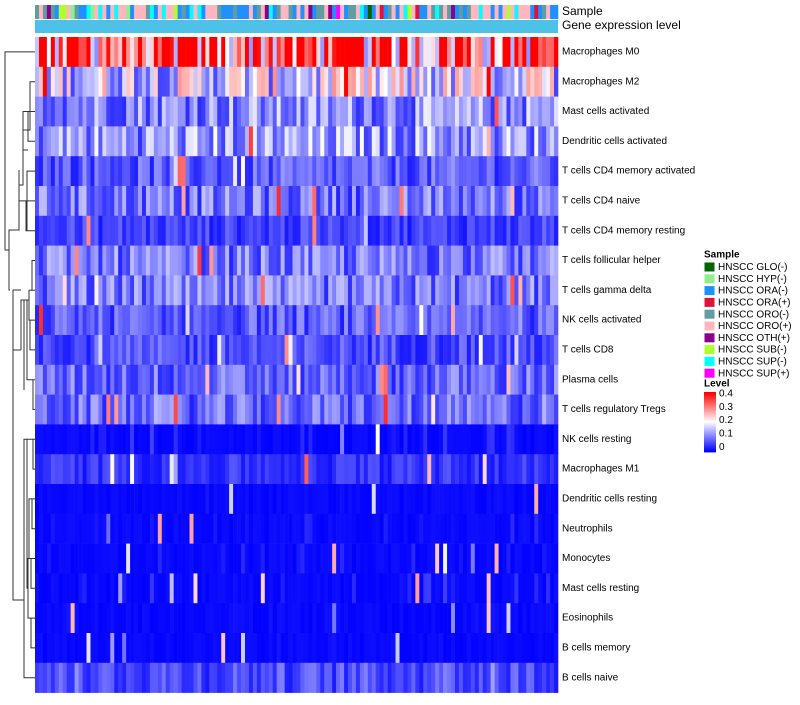 This screenshot has width=800, height=705. What do you see at coordinates (621, 25) in the screenshot?
I see `annotation-label-gene-expression-level: Gene expression level` at bounding box center [621, 25].